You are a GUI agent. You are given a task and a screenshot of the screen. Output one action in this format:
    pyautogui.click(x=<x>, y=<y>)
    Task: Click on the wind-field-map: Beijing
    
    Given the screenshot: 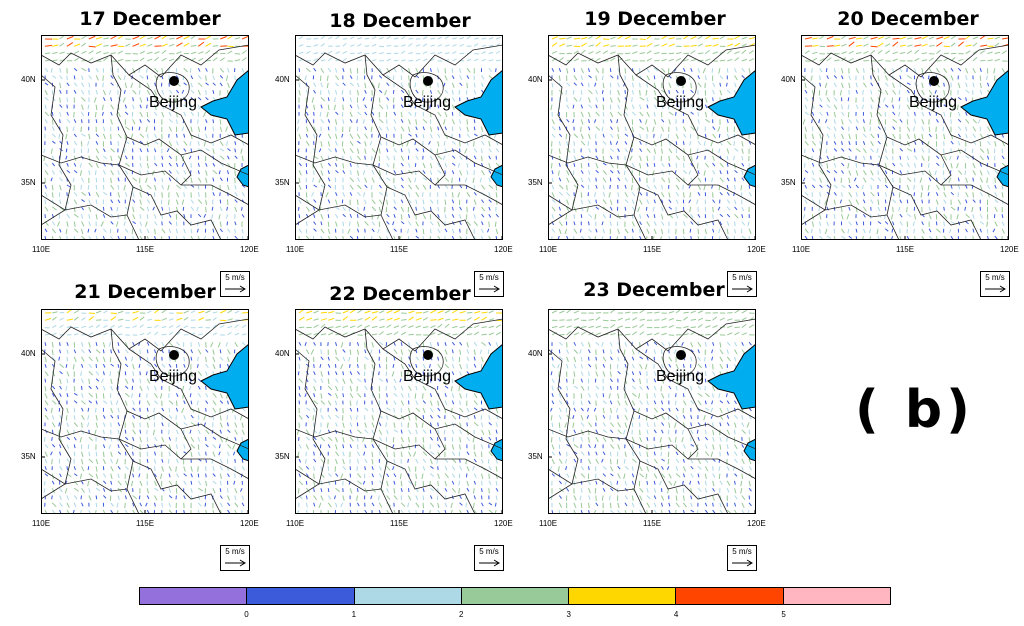 What is the action you would take?
    pyautogui.click(x=145, y=137)
    